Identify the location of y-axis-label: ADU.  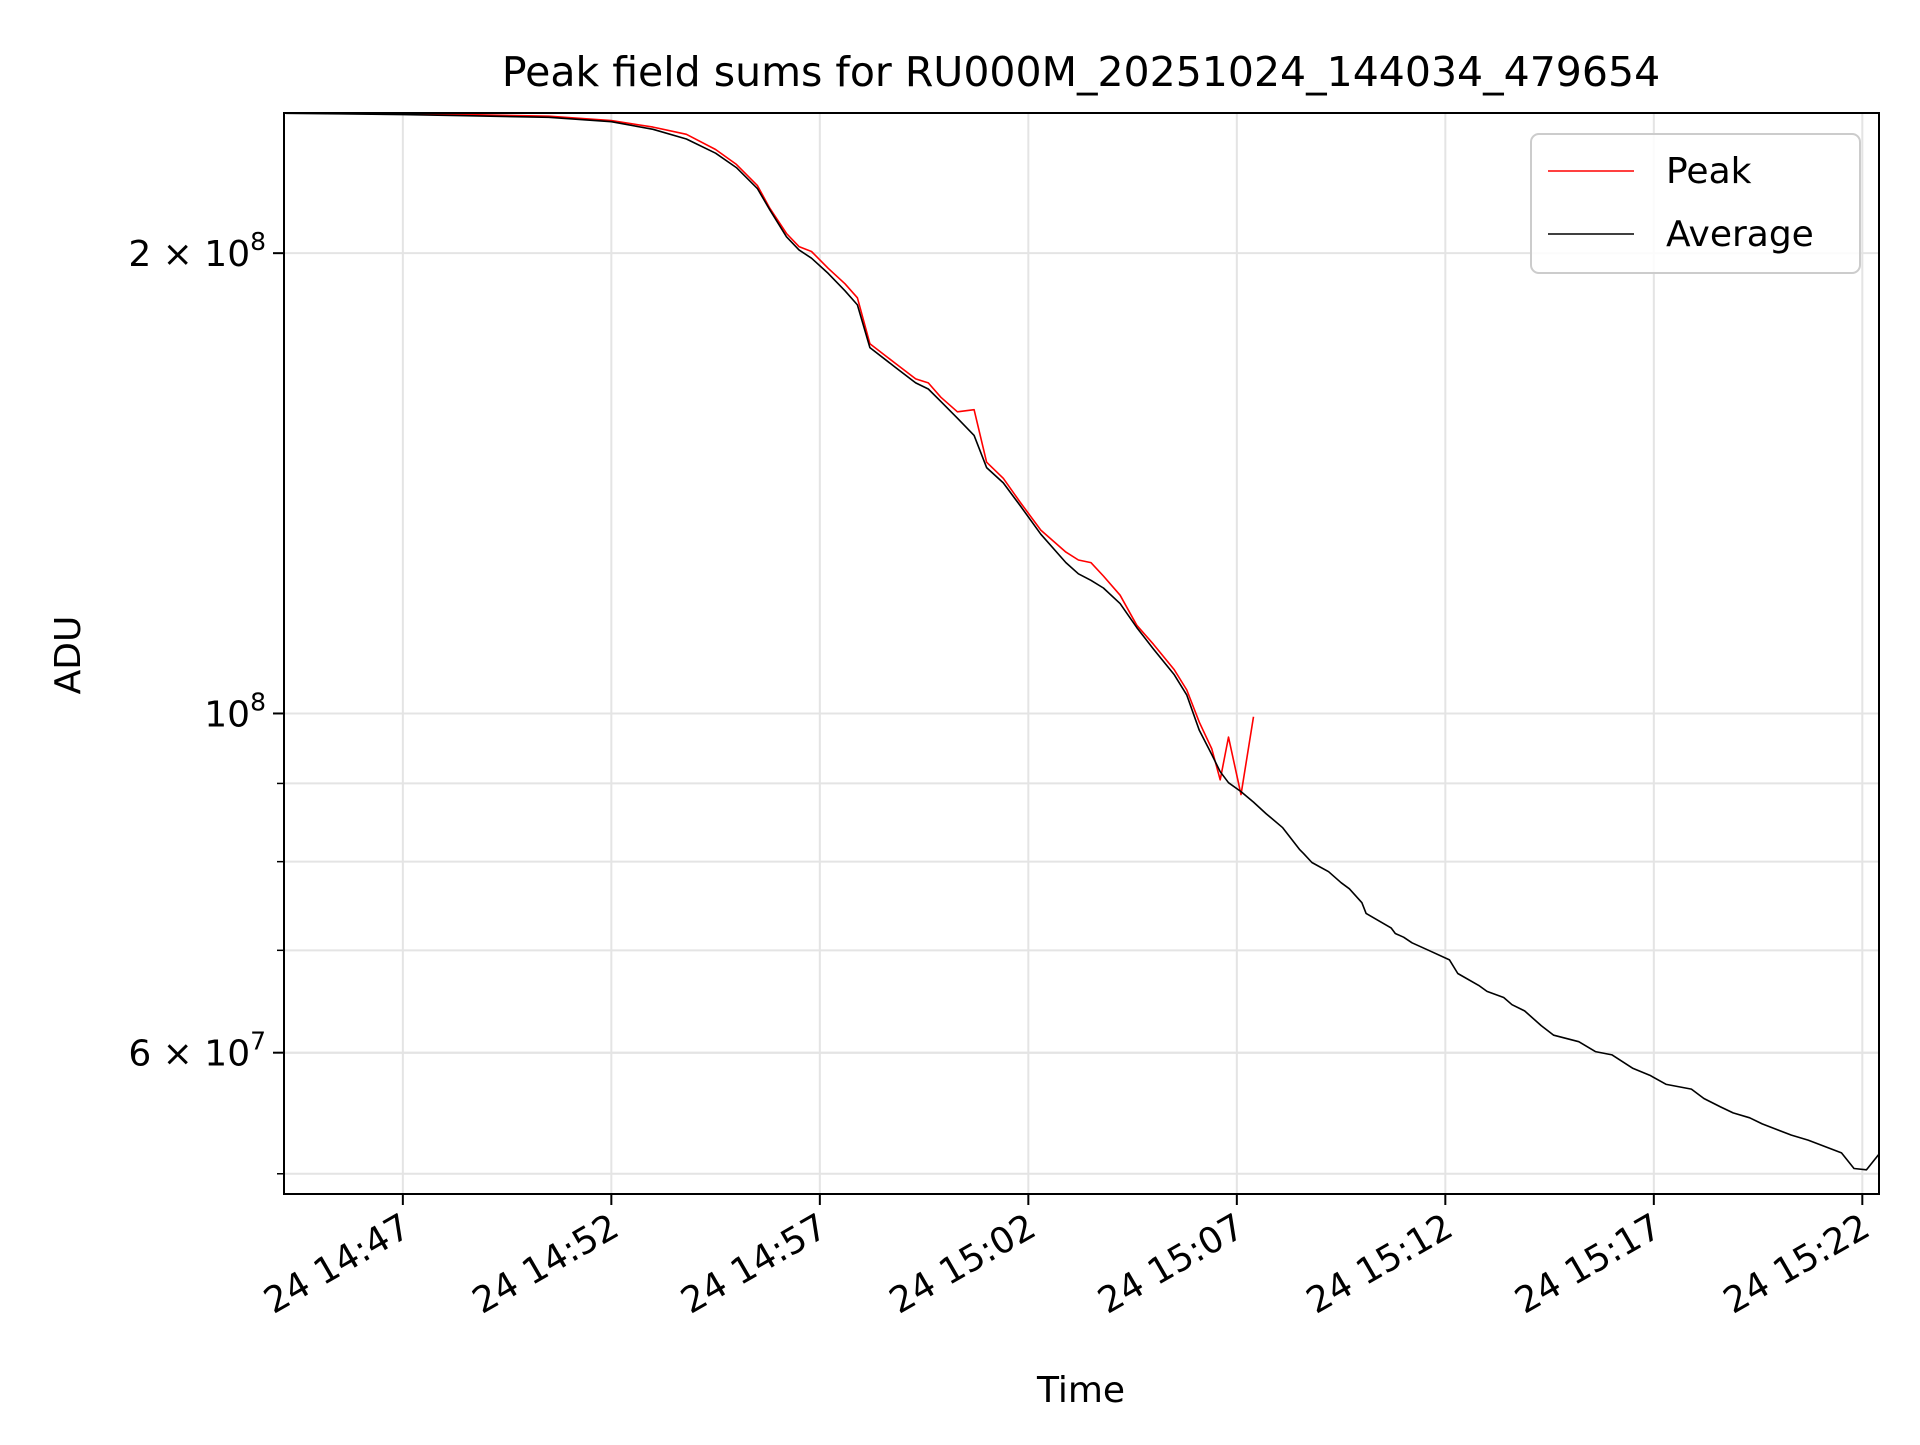
(68, 655).